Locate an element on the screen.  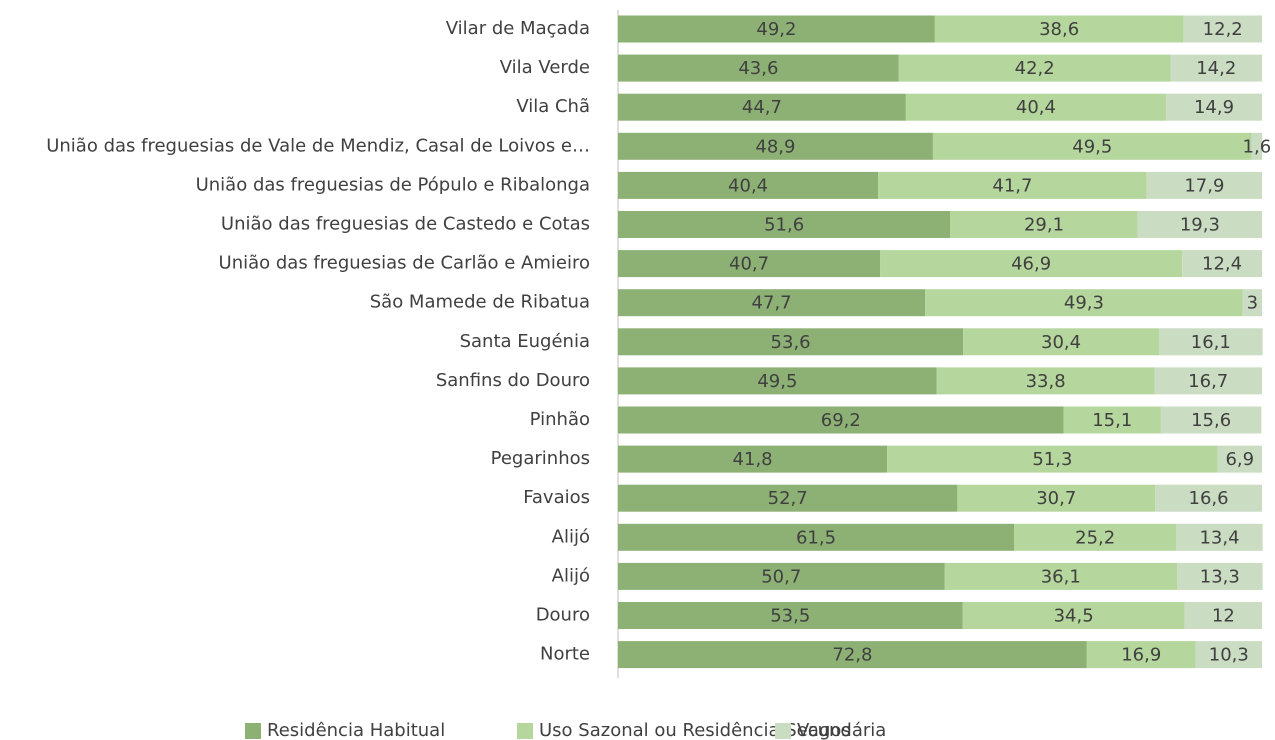
data-label: 16,1 is located at coordinates (1211, 342).